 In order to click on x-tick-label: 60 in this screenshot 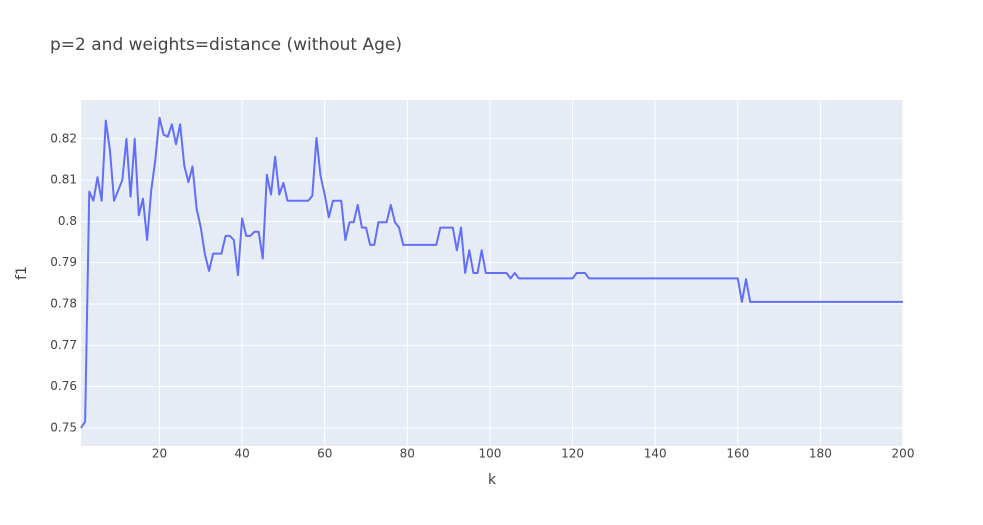, I will do `click(324, 454)`.